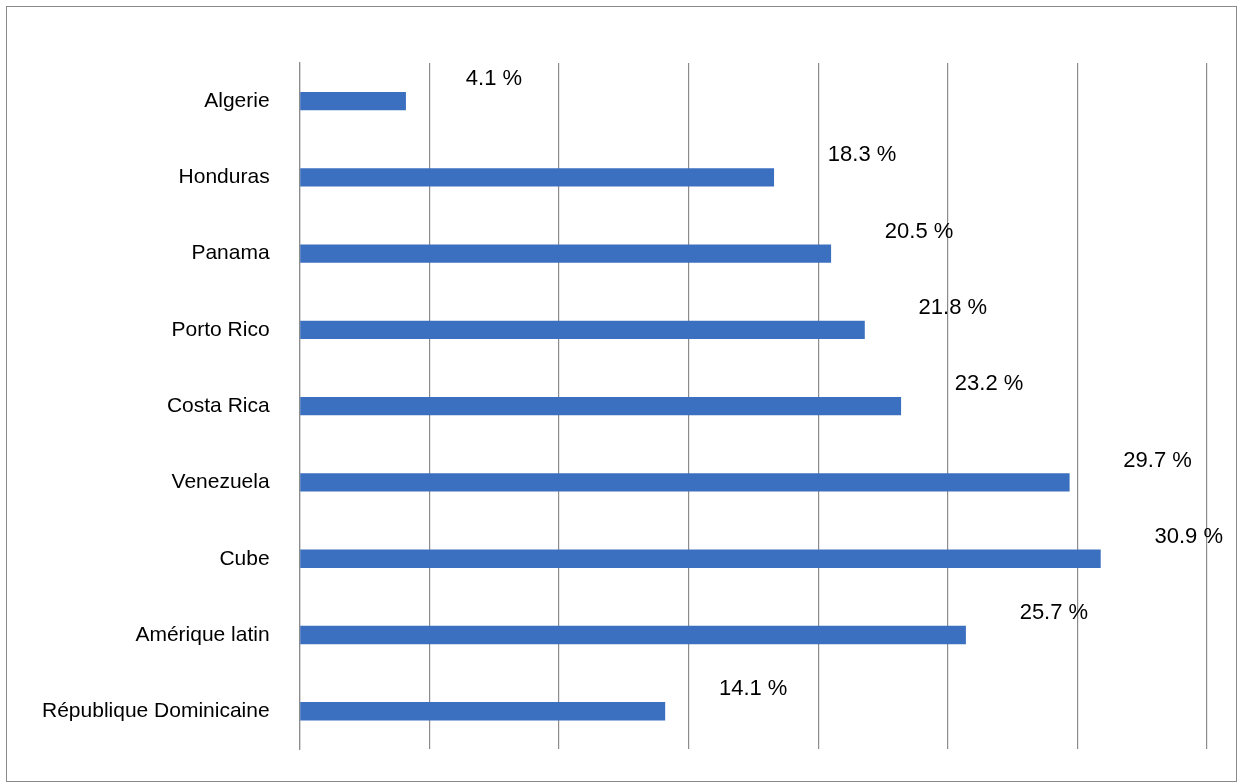 The image size is (1245, 784). I want to click on data-label: 20.5 %, so click(919, 230).